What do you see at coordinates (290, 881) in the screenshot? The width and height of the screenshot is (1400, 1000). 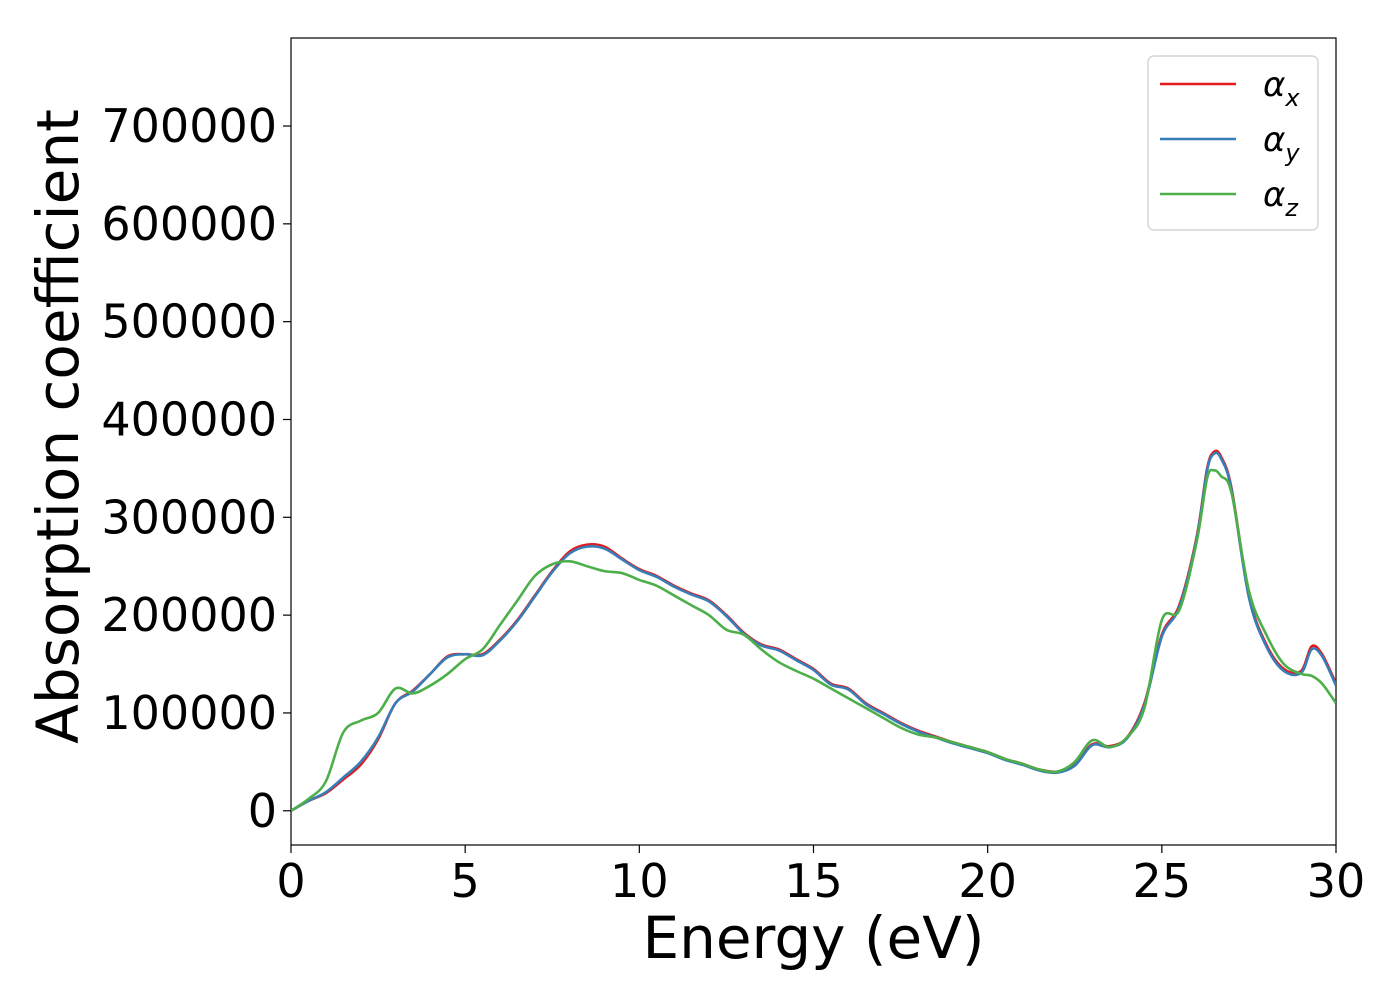 I see `x-tick-label: 0` at bounding box center [290, 881].